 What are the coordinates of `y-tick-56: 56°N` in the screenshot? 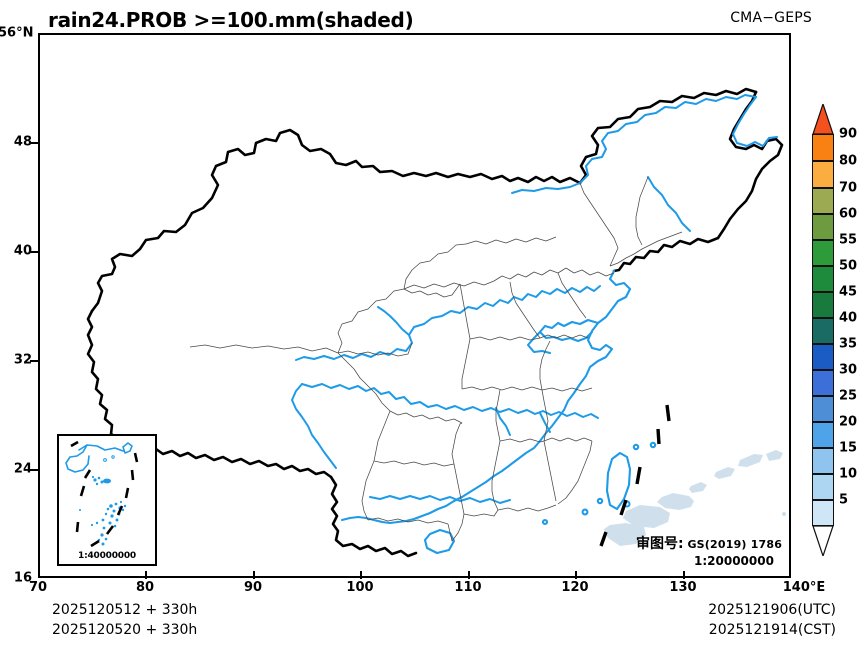 It's located at (17, 33).